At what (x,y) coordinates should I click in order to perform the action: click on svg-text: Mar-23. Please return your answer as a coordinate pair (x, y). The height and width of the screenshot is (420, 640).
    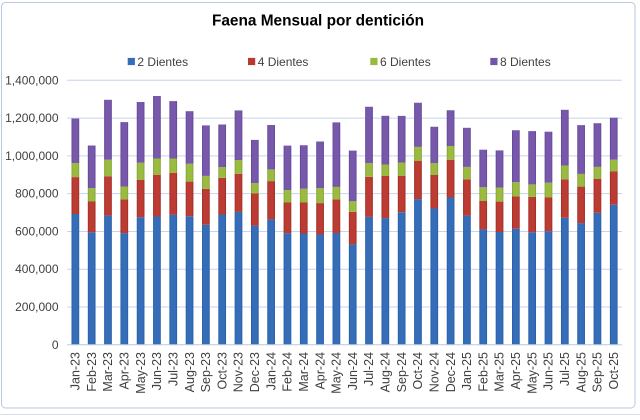
    Looking at the image, I should click on (108, 372).